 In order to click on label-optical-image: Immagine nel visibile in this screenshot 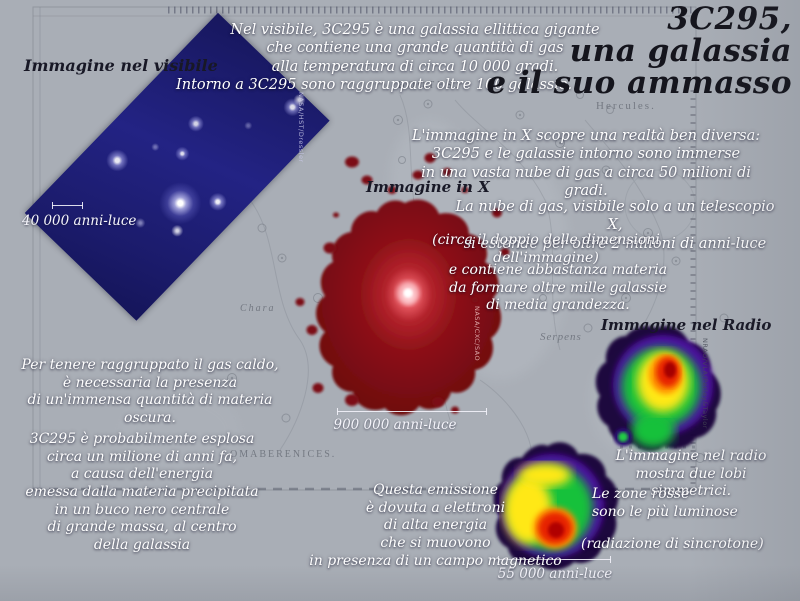, I will do `click(121, 65)`.